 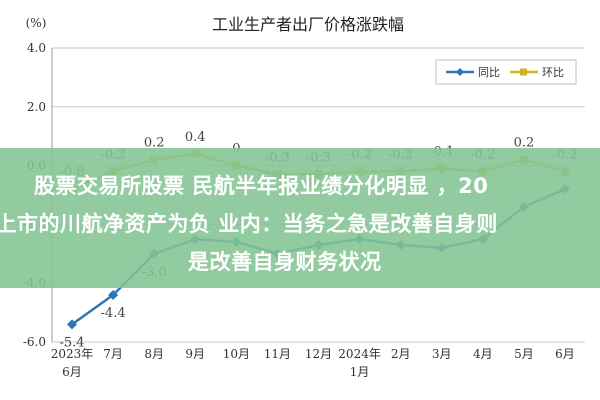 What do you see at coordinates (249, 224) in the screenshot?
I see `banner-headline-line-2: 备上市的川航净资产为负 业内：当务之急是改善自身则` at bounding box center [249, 224].